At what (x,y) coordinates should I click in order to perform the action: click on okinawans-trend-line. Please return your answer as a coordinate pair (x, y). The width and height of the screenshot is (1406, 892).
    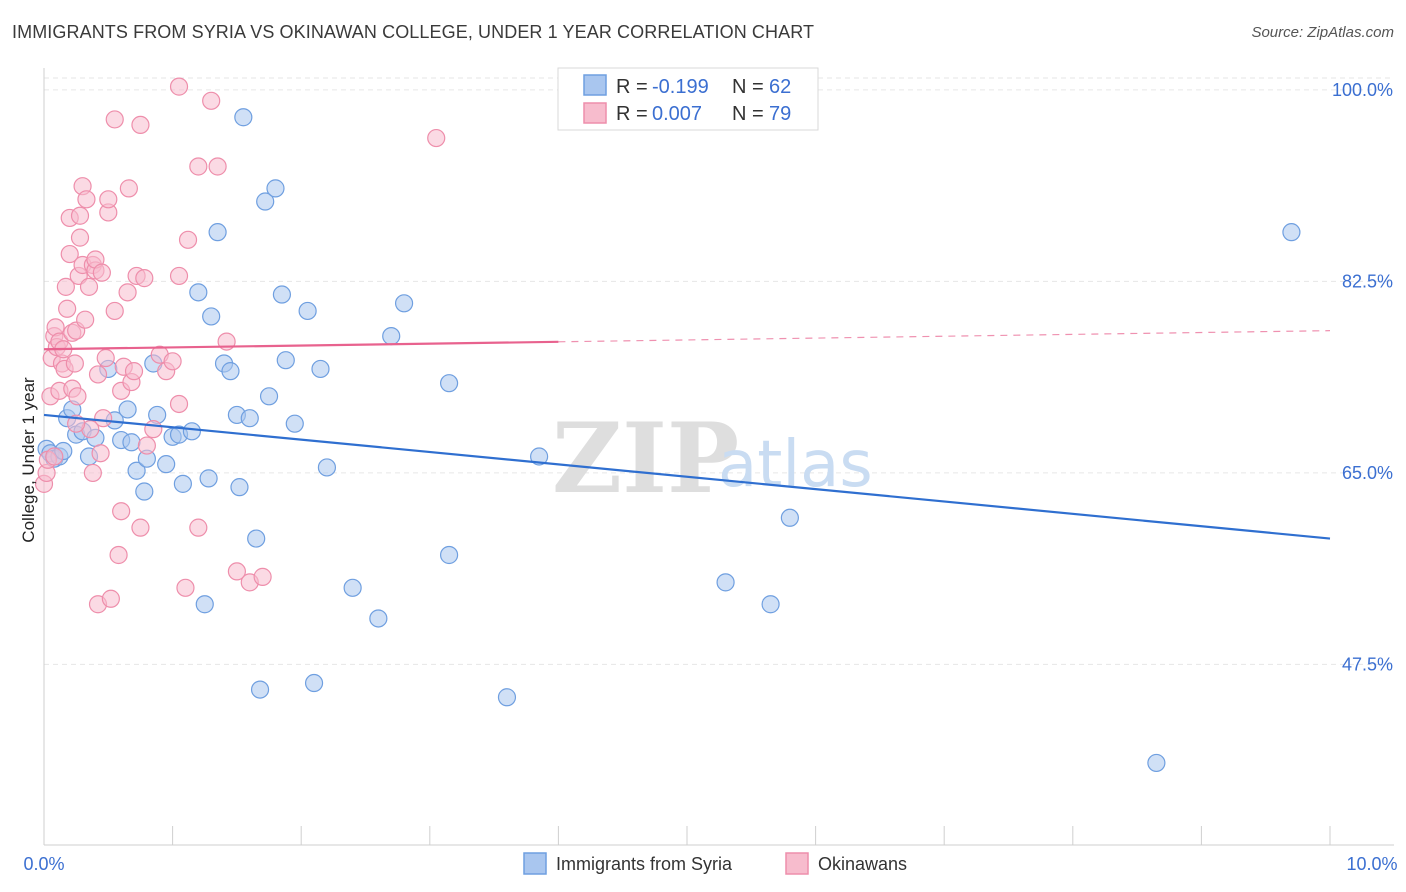
    Looking at the image, I should click on (301, 345).